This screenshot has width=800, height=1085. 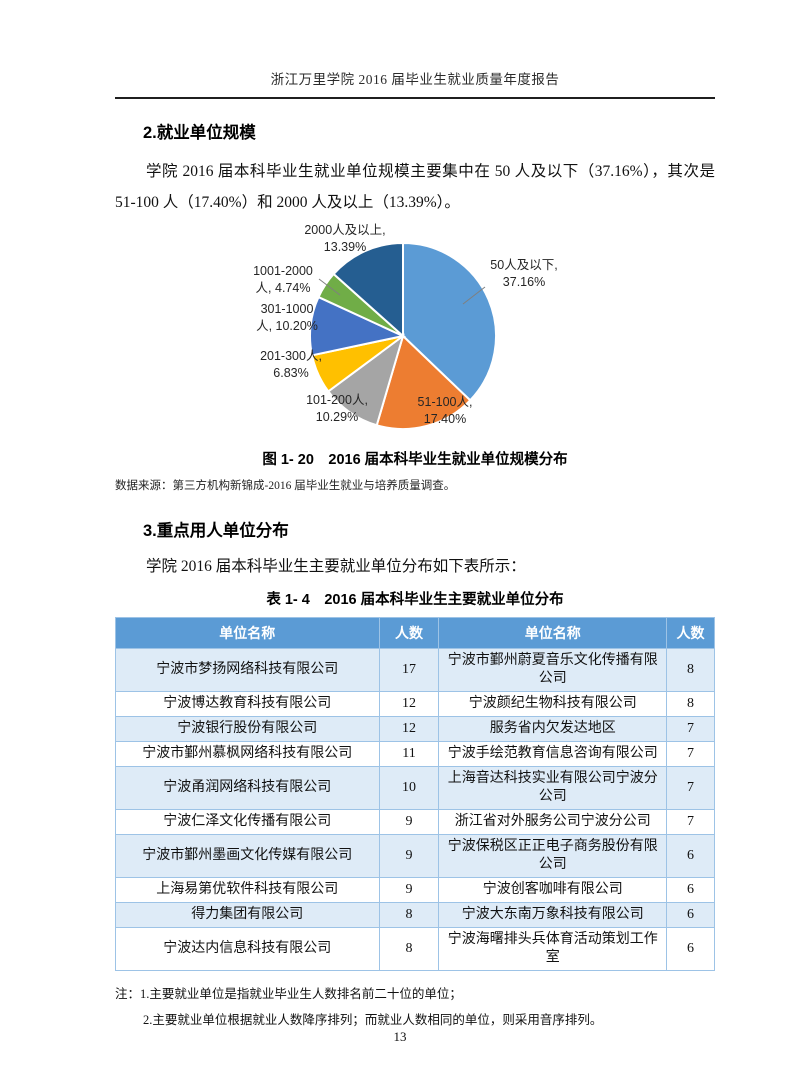 What do you see at coordinates (409, 670) in the screenshot?
I see `employee-count-cell: 17` at bounding box center [409, 670].